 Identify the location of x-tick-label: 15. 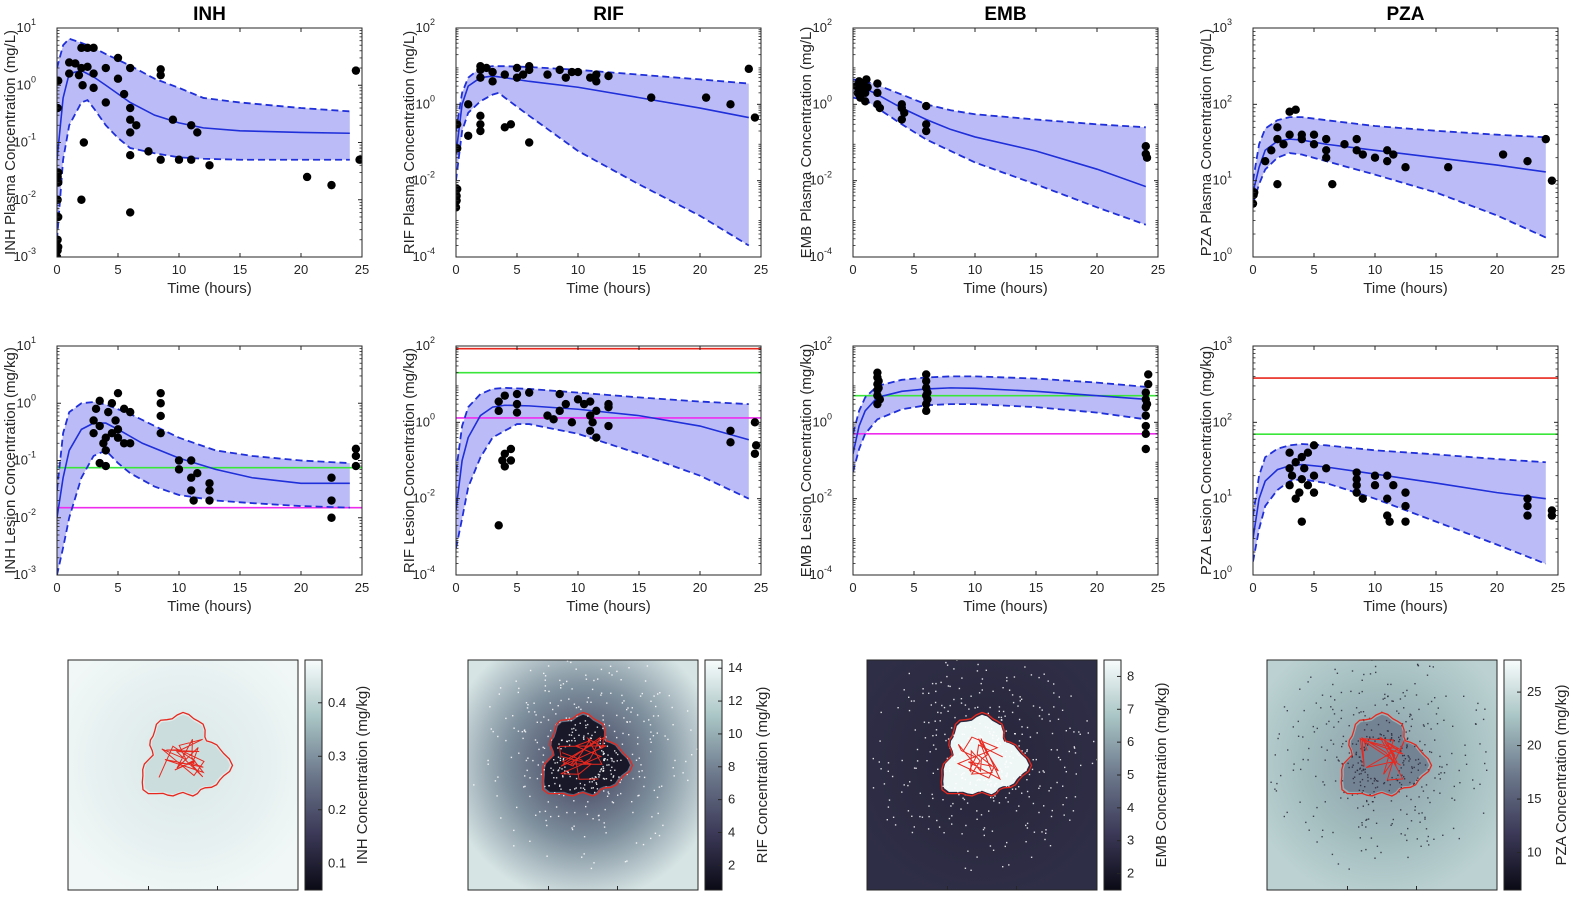
(639, 587).